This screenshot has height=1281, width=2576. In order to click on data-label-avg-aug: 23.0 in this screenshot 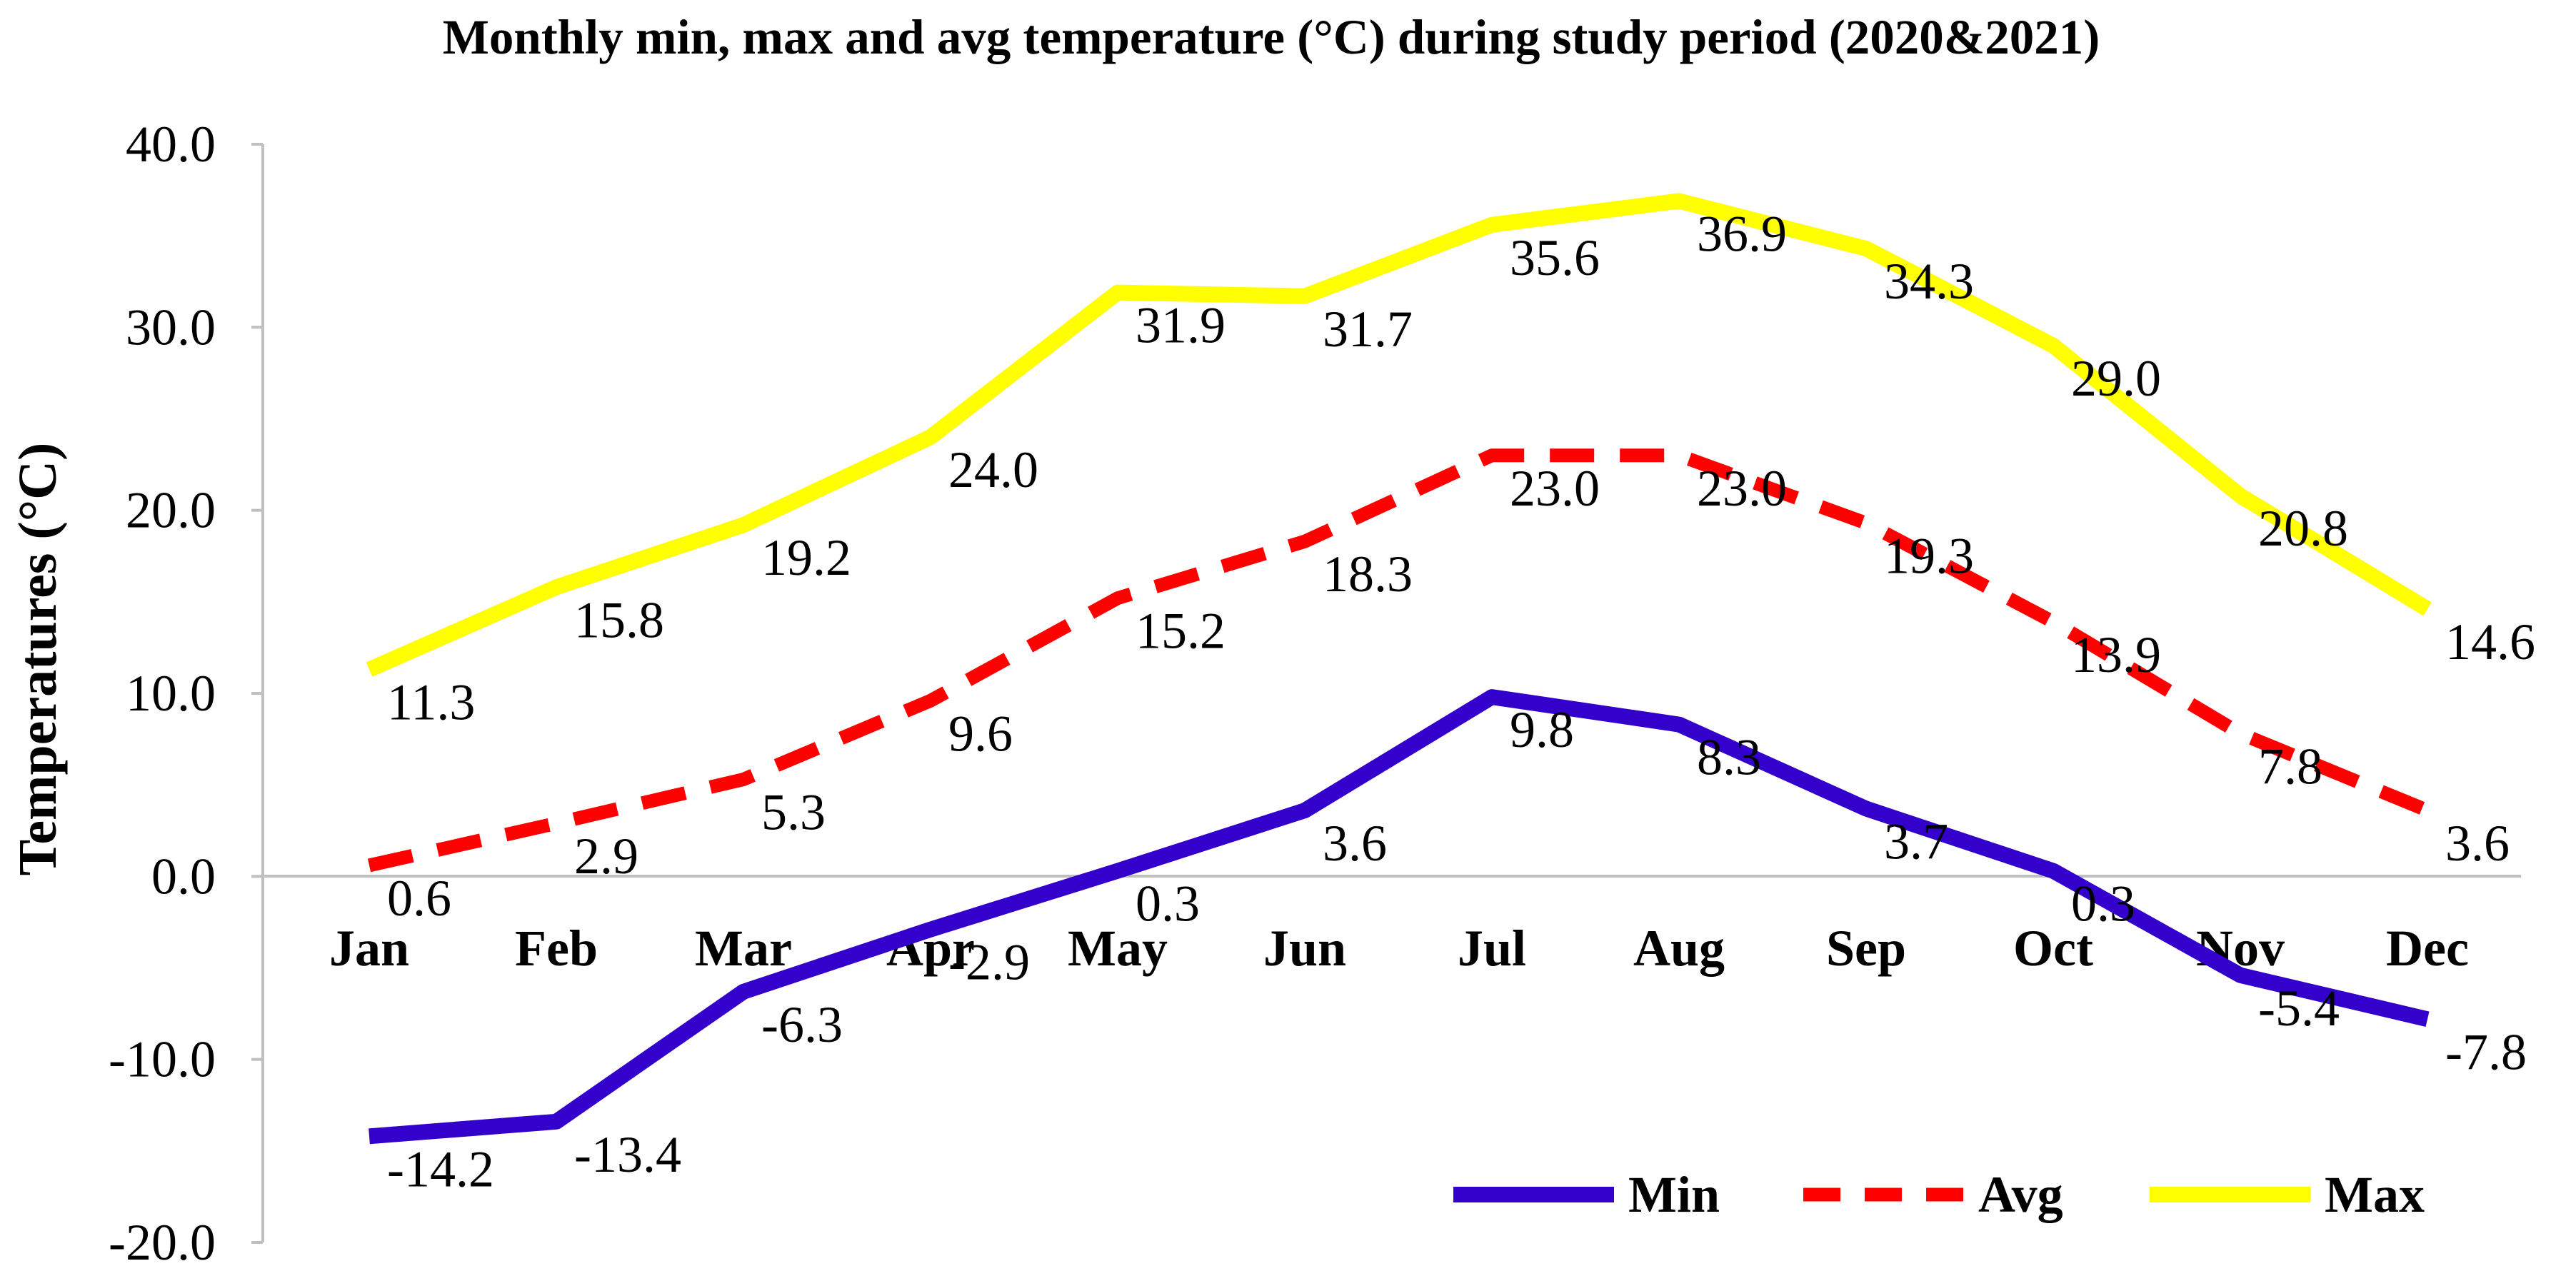, I will do `click(1742, 488)`.